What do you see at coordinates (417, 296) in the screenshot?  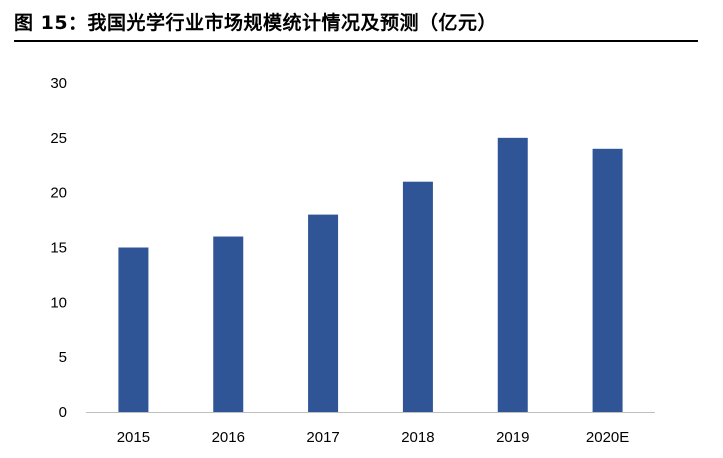 I see `bar-2018` at bounding box center [417, 296].